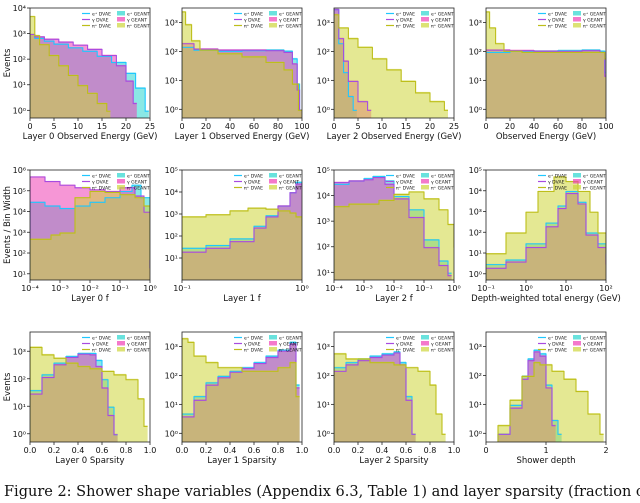 The width and height of the screenshot is (640, 503). Describe the element at coordinates (382, 126) in the screenshot. I see `x-tick-label: 10` at that location.